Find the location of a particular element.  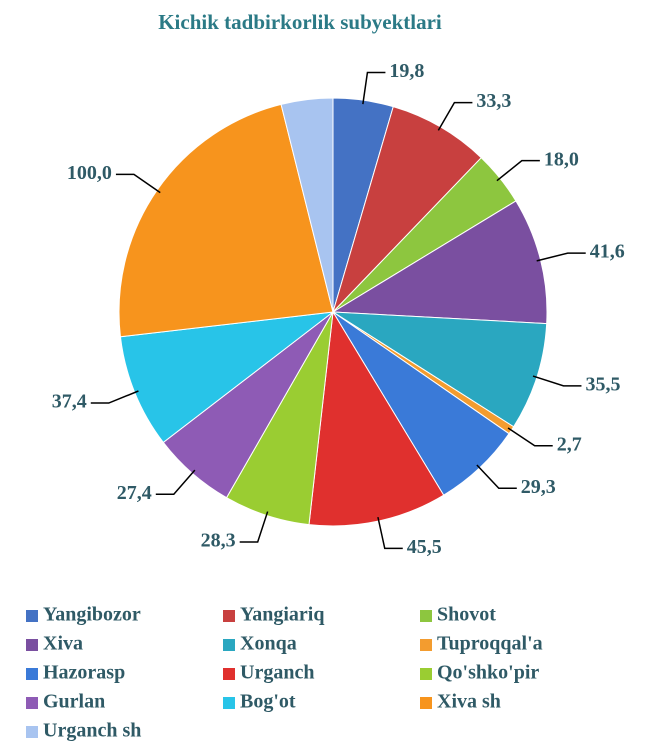

data-label: 27,4 is located at coordinates (134, 493).